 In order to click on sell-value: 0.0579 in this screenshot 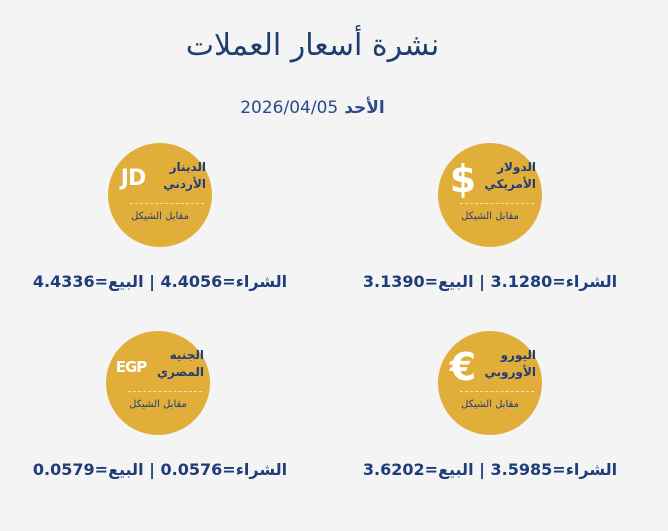, I will do `click(63, 469)`.